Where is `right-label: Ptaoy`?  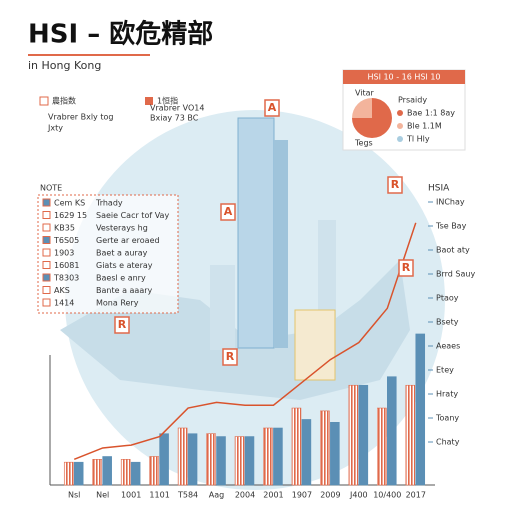 right-label: Ptaoy is located at coordinates (447, 298).